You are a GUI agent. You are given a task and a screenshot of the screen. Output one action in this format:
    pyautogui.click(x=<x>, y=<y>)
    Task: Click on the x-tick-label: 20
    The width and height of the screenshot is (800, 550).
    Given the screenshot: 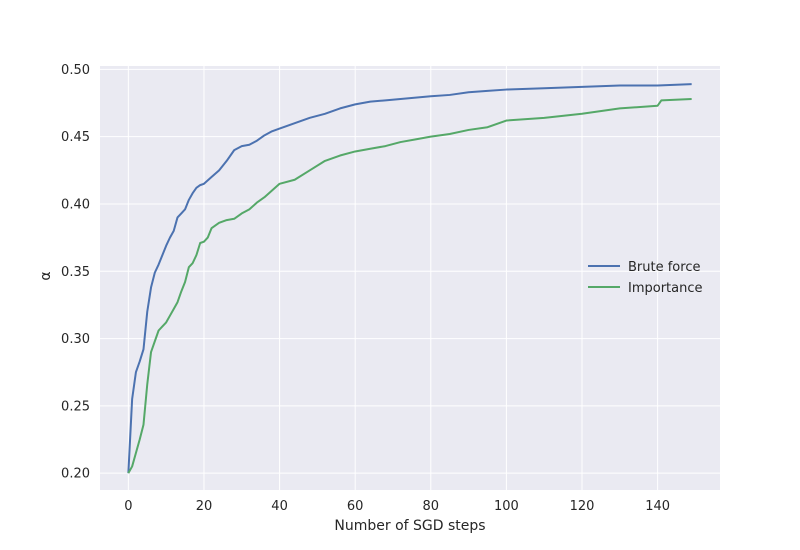 What is the action you would take?
    pyautogui.click(x=204, y=506)
    